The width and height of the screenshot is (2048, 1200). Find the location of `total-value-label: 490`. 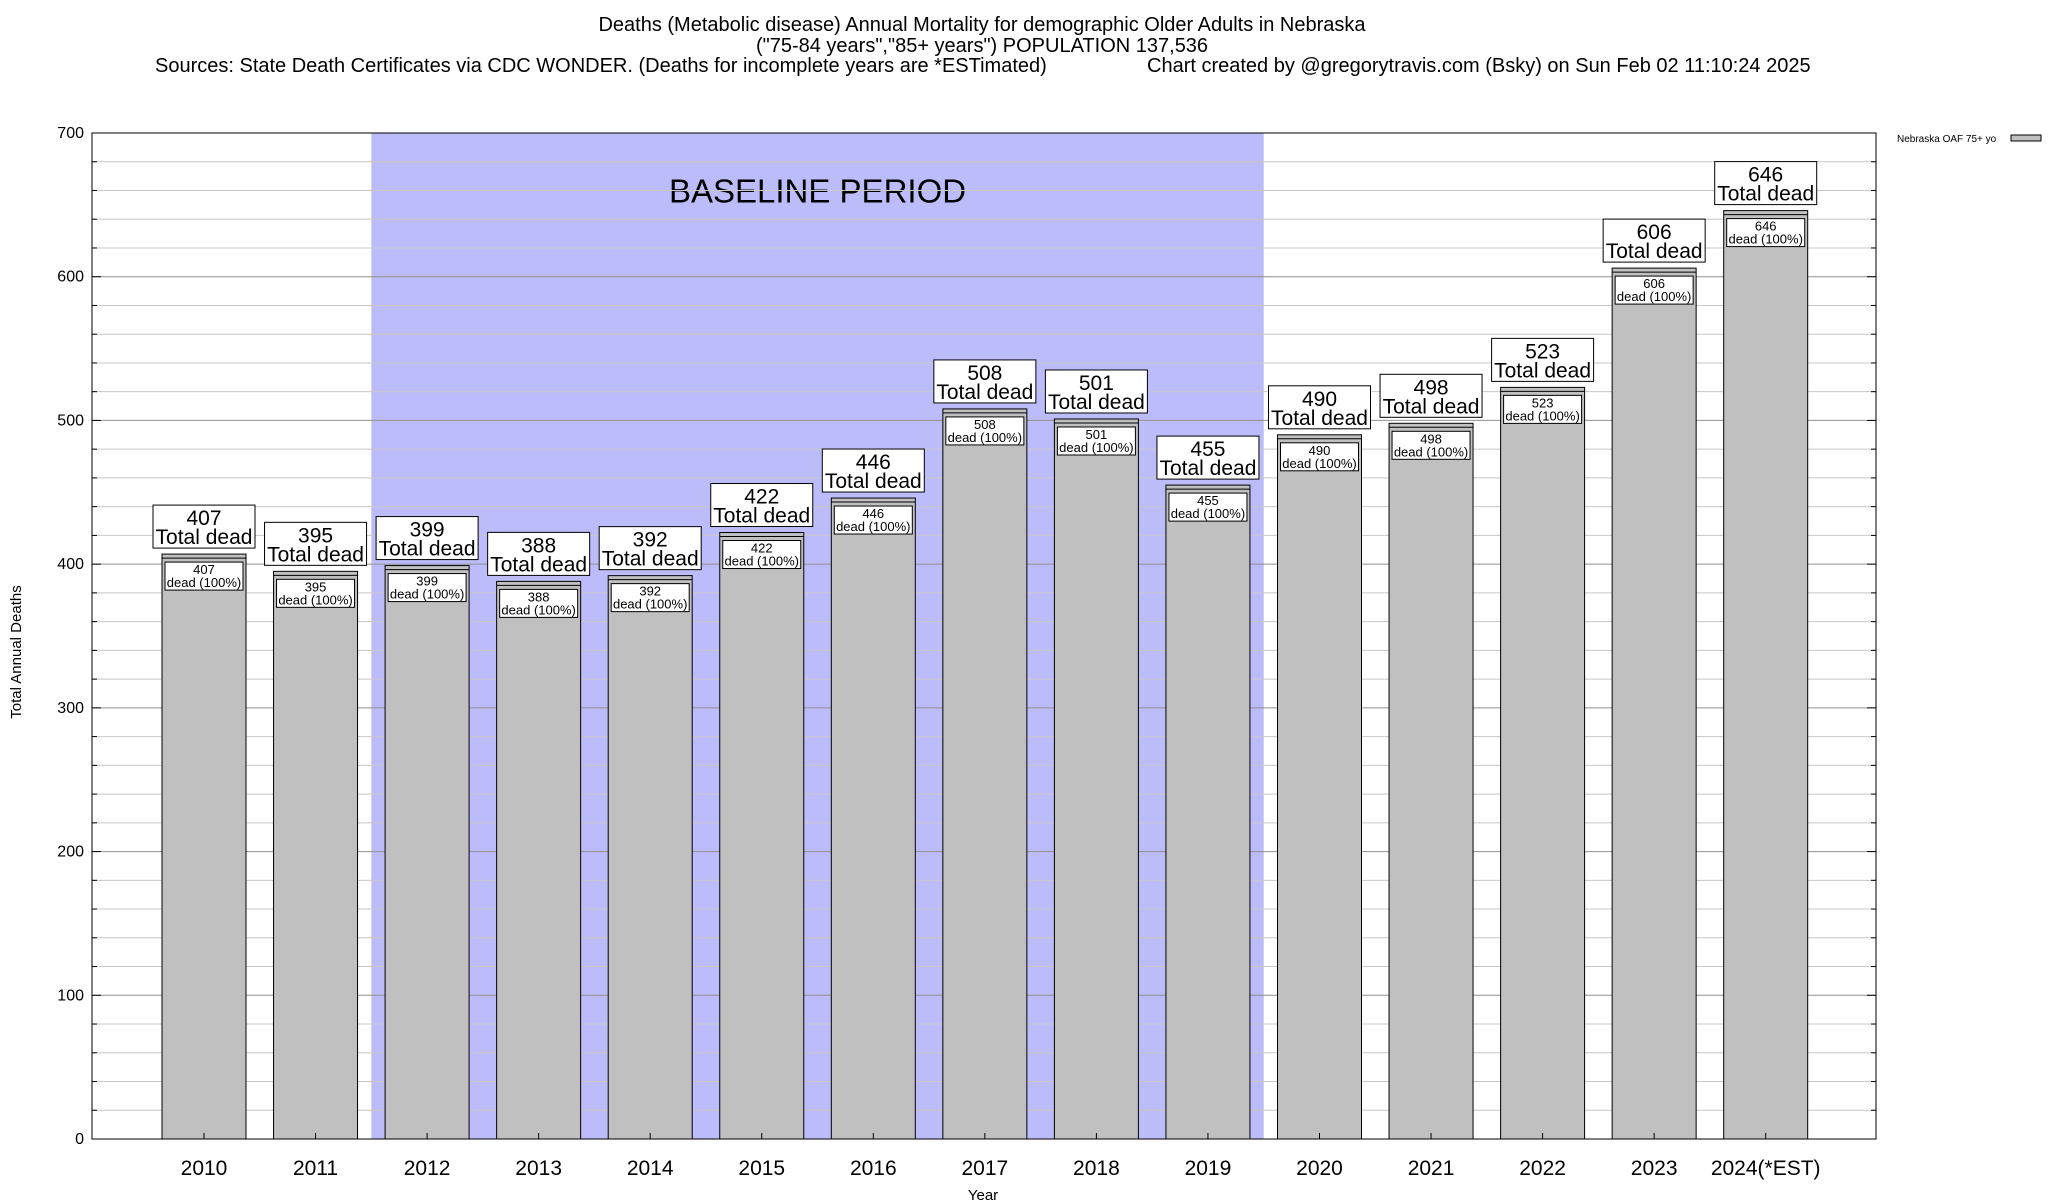

total-value-label: 490 is located at coordinates (1319, 399).